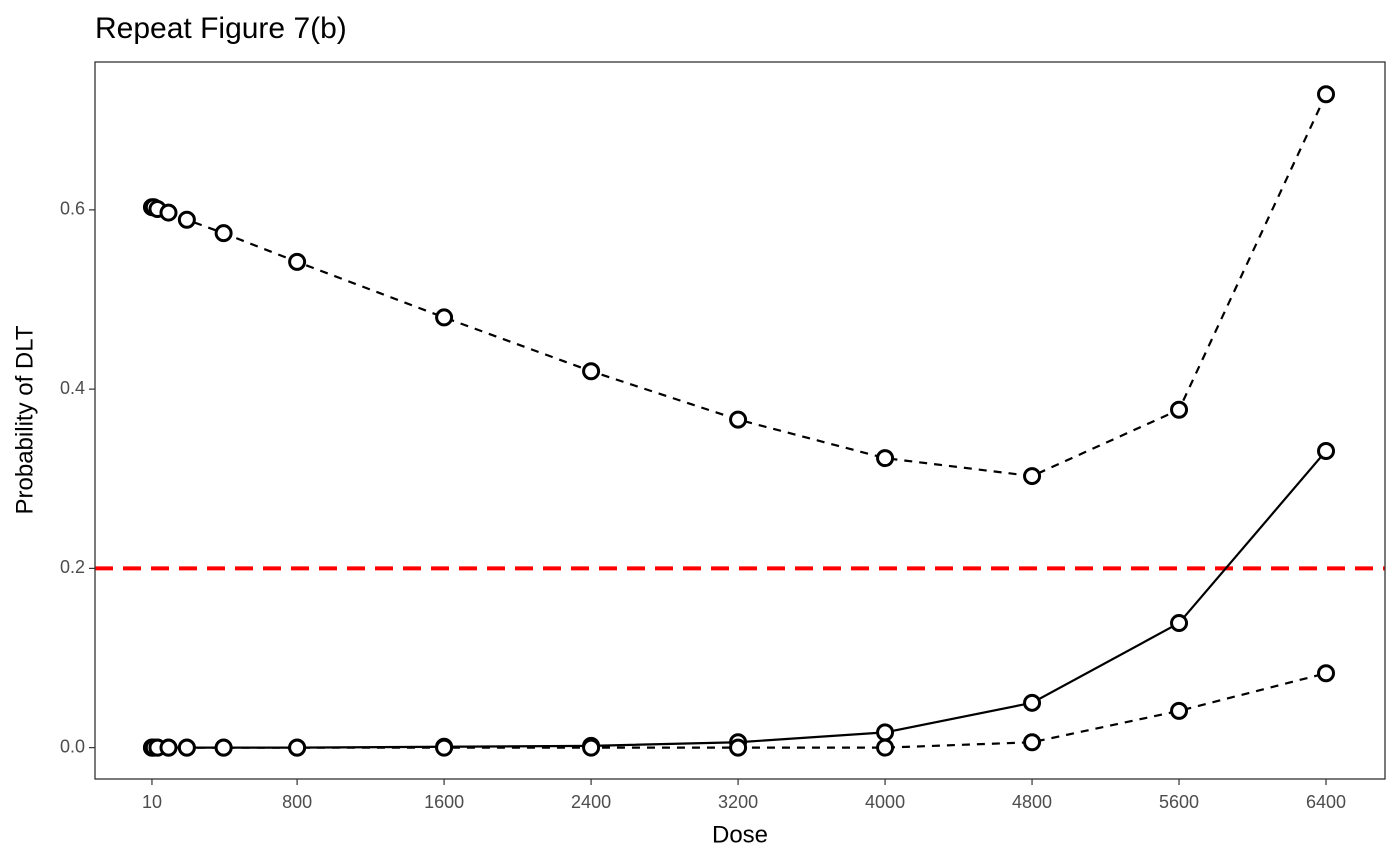 The width and height of the screenshot is (1400, 865). What do you see at coordinates (72, 567) in the screenshot?
I see `y-tick-label: 0.2` at bounding box center [72, 567].